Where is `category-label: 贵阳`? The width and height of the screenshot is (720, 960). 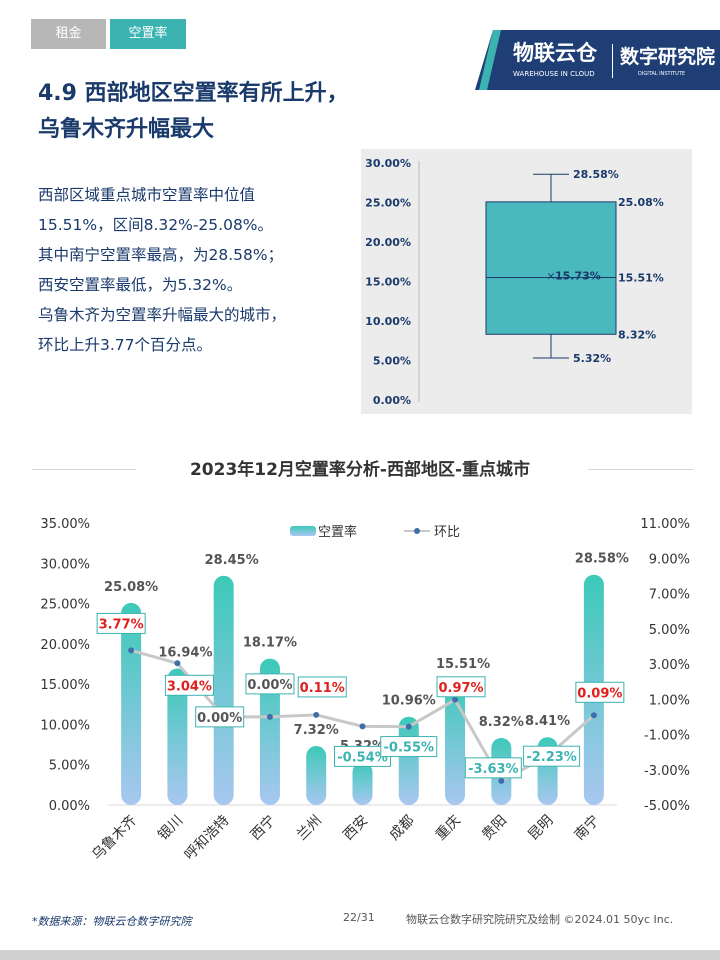
category-label: 贵阳 is located at coordinates (494, 828).